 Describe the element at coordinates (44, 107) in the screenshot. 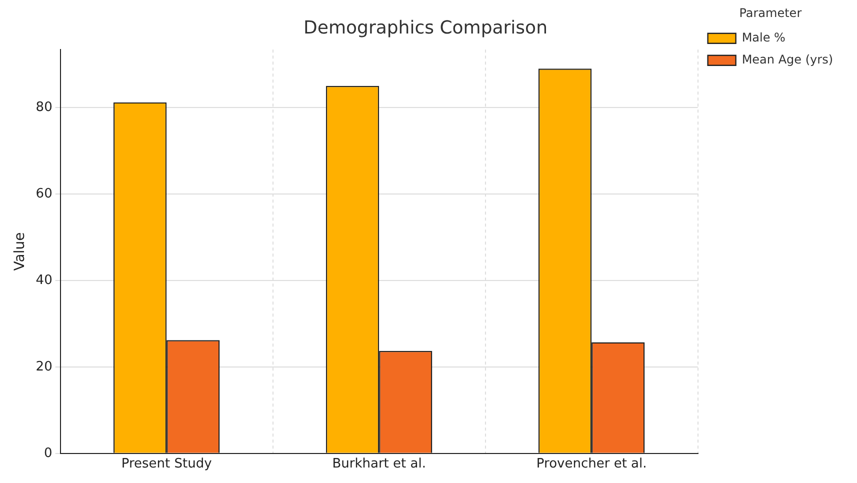

I see `y-tick-label: 80` at that location.